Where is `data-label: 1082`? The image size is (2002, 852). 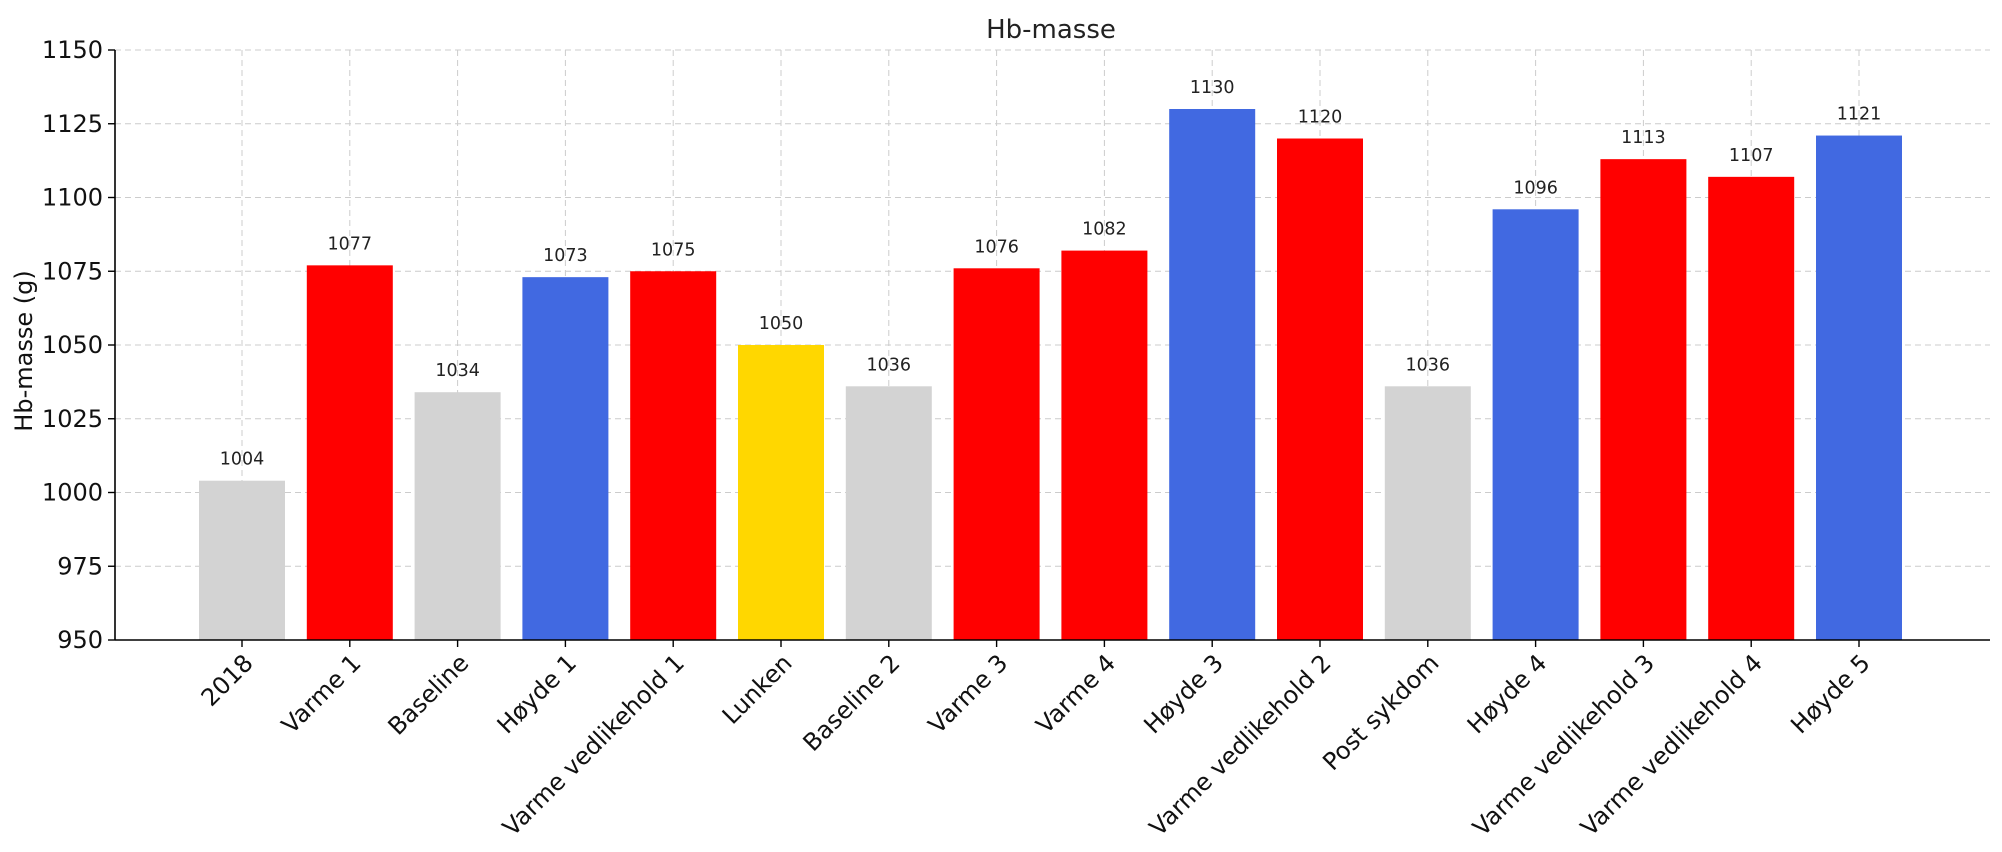
data-label: 1082 is located at coordinates (1104, 230).